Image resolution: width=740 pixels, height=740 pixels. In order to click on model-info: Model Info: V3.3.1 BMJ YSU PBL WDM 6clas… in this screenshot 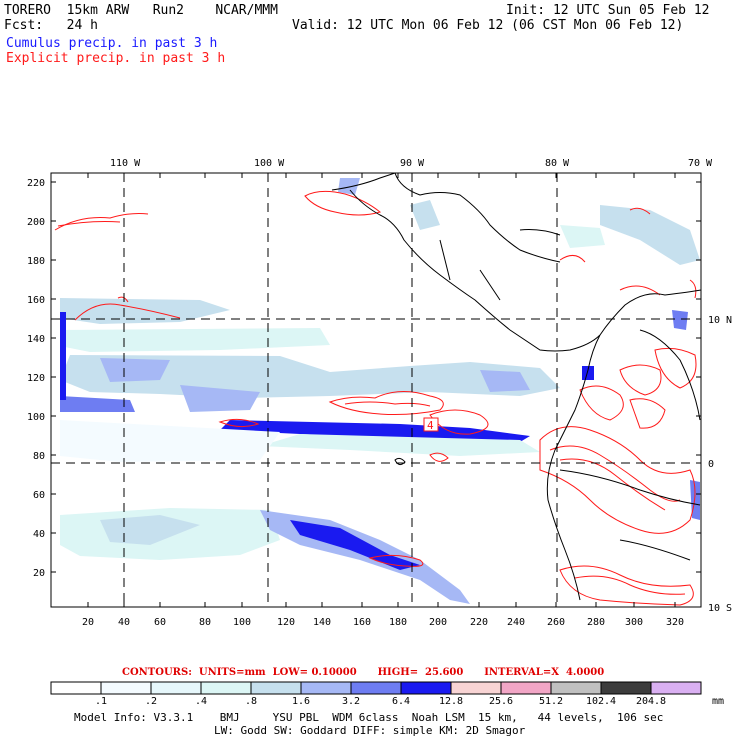, I will do `click(369, 717)`.